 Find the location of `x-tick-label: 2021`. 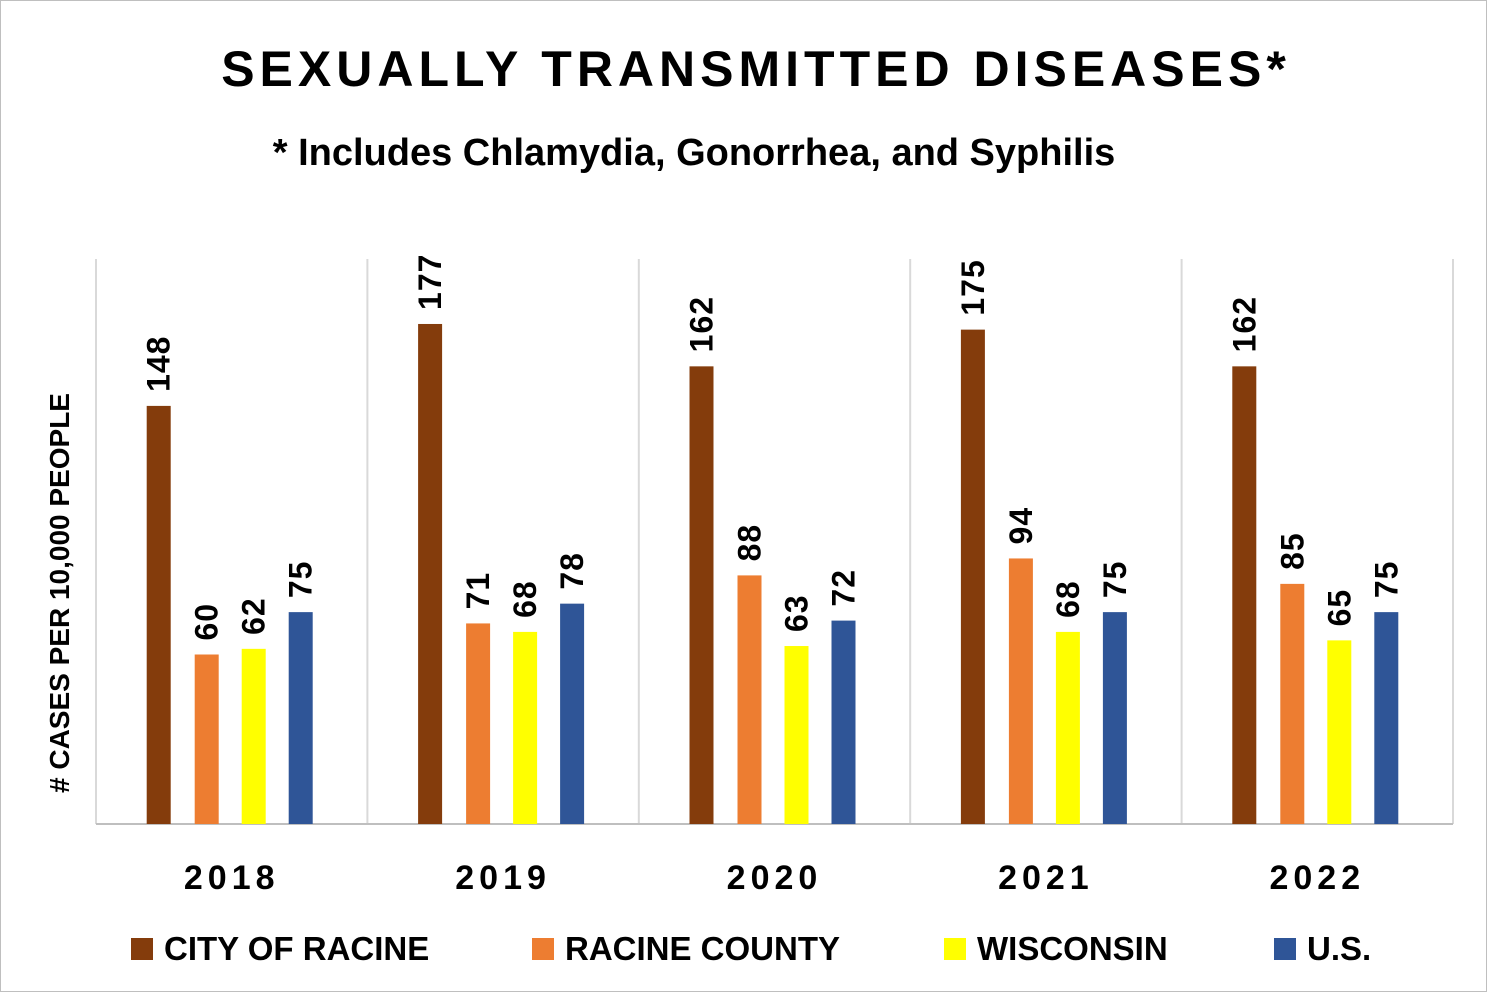

x-tick-label: 2021 is located at coordinates (1046, 878).